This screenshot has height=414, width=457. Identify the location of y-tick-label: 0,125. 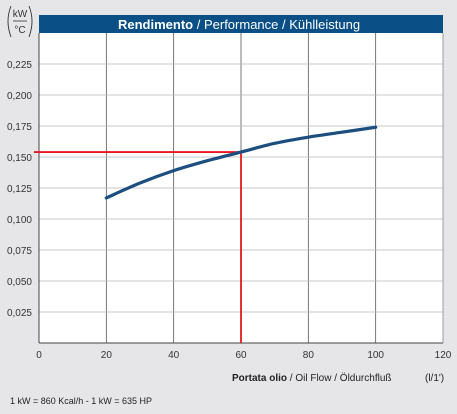
(19, 189).